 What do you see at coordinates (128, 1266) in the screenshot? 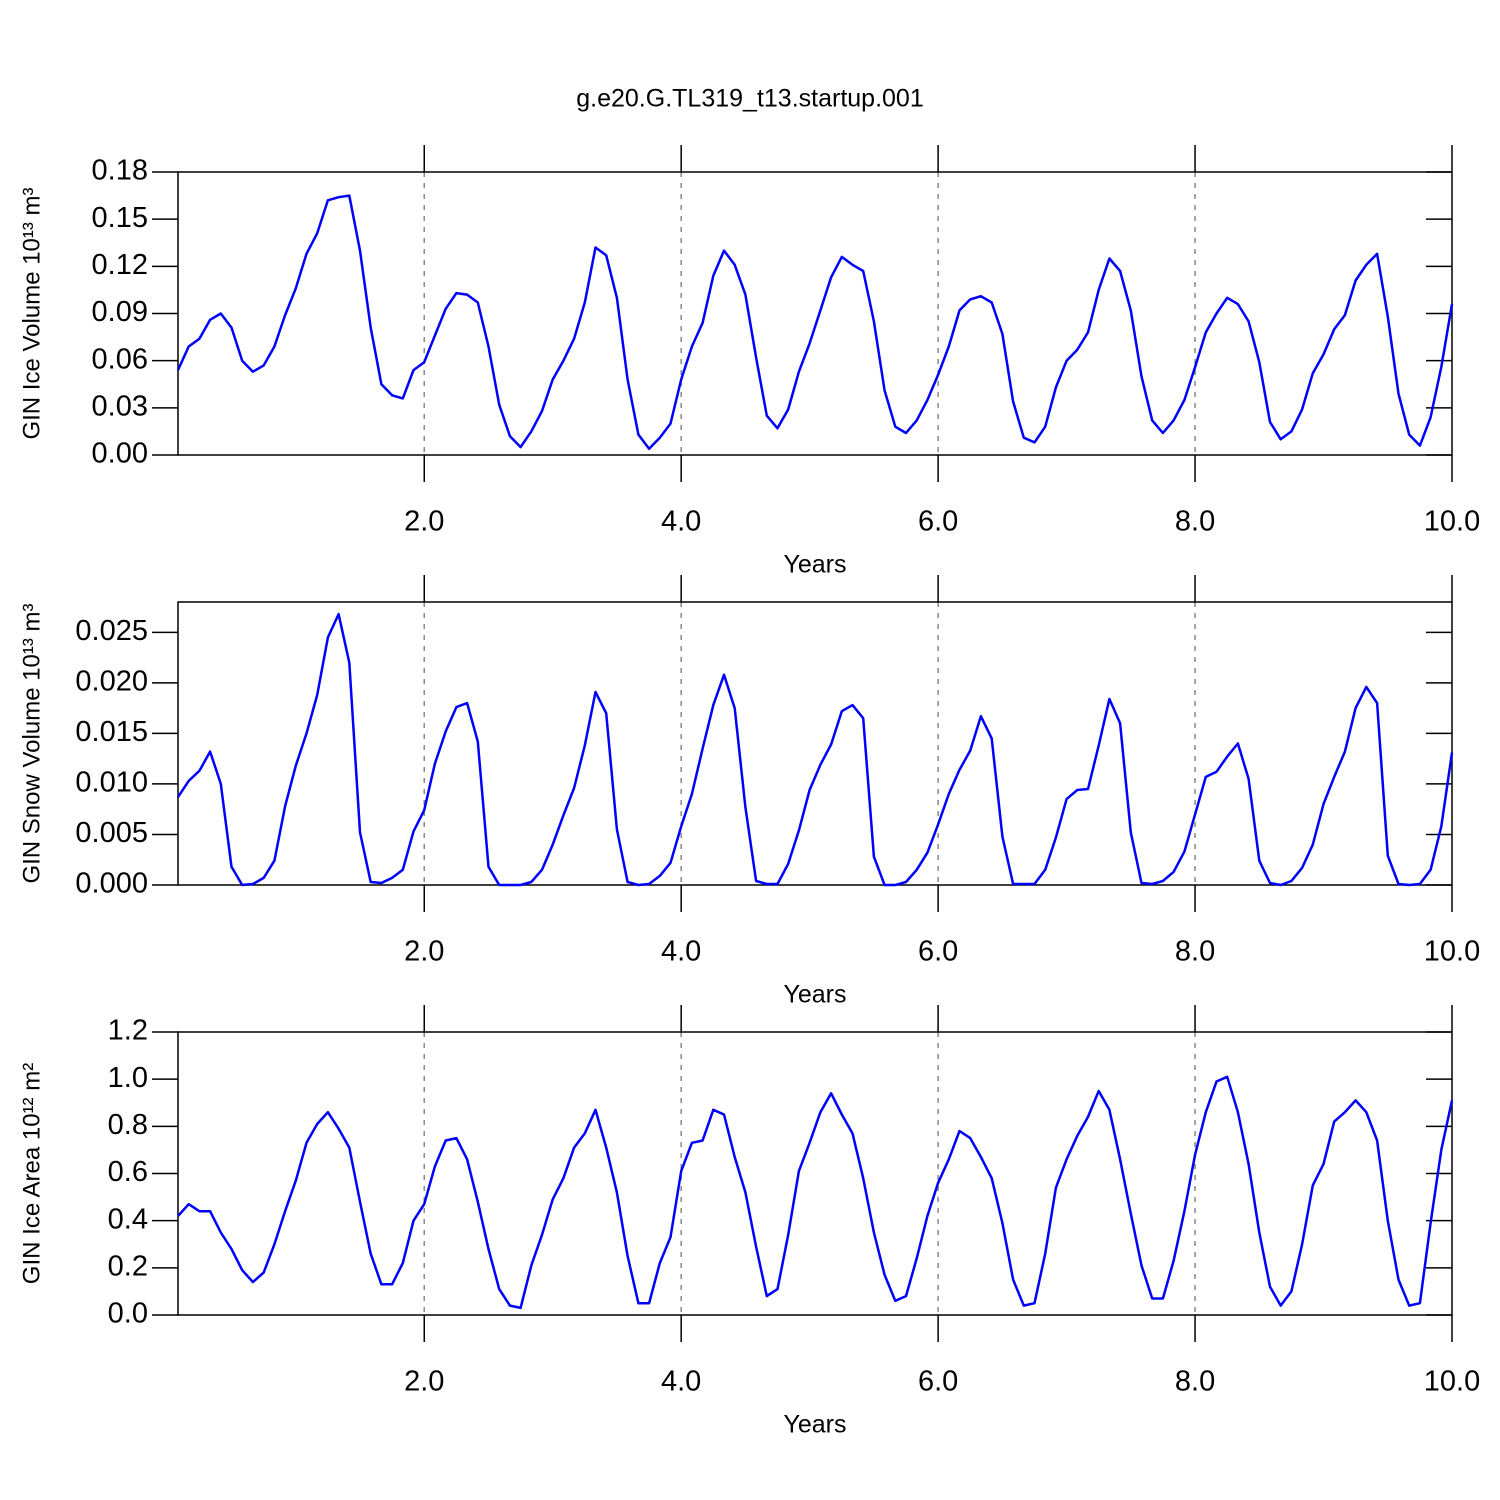
I see `y-tick-label: 0.2` at bounding box center [128, 1266].